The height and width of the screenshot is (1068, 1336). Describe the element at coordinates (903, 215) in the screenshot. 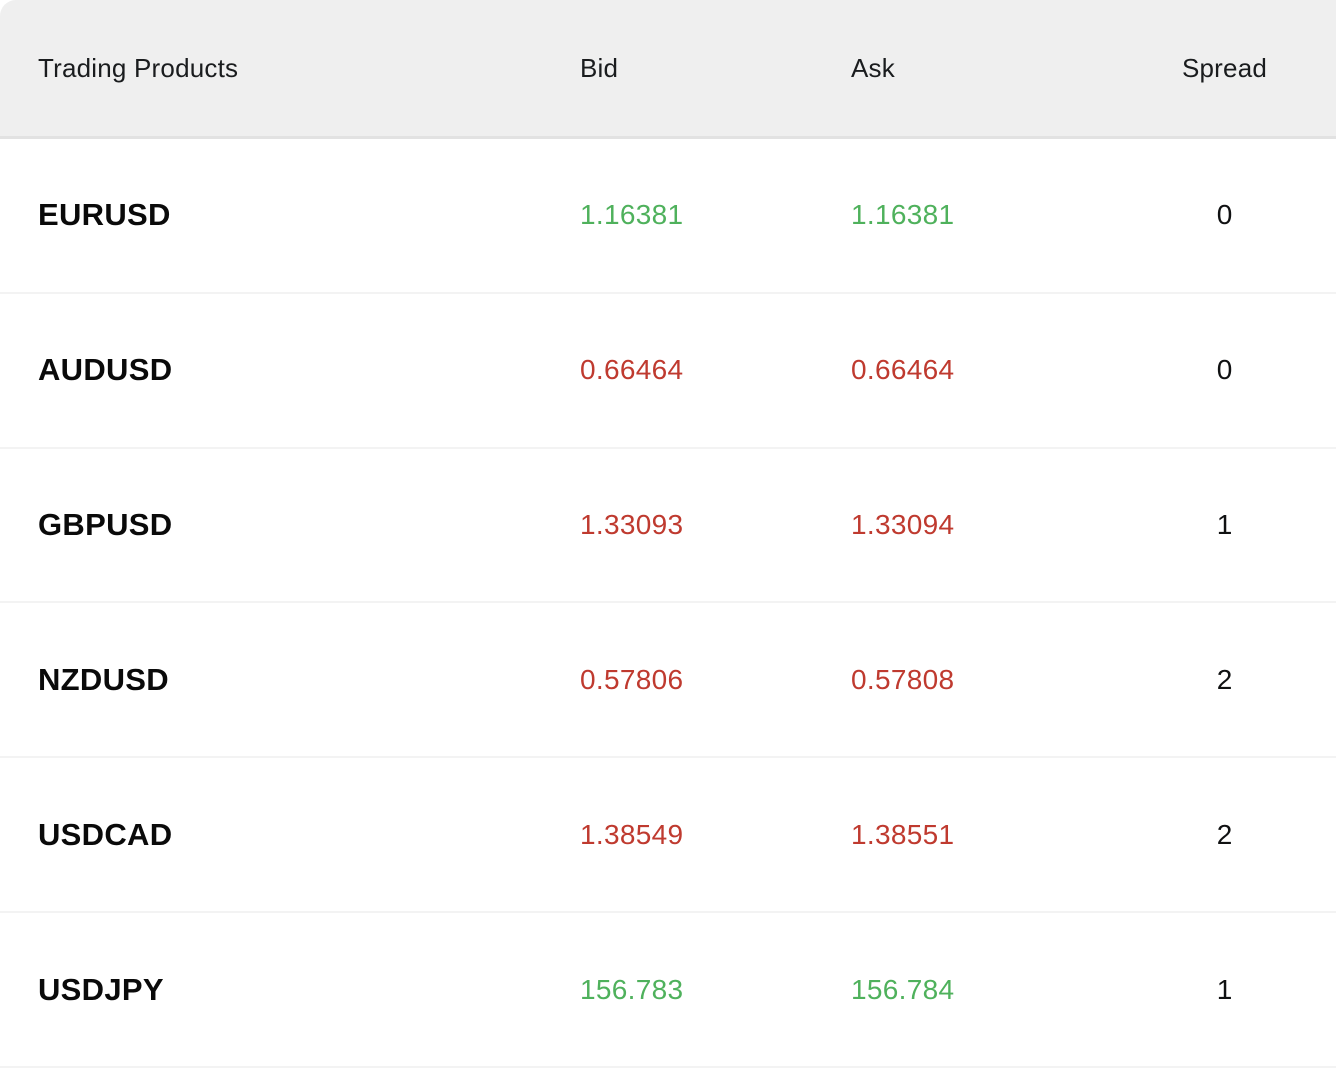

I see `ask-price: 1.16381` at that location.